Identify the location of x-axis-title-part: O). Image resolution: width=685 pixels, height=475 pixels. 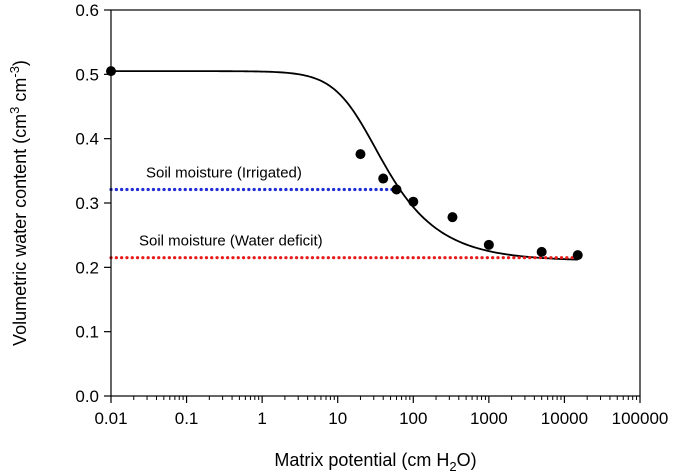
(467, 460).